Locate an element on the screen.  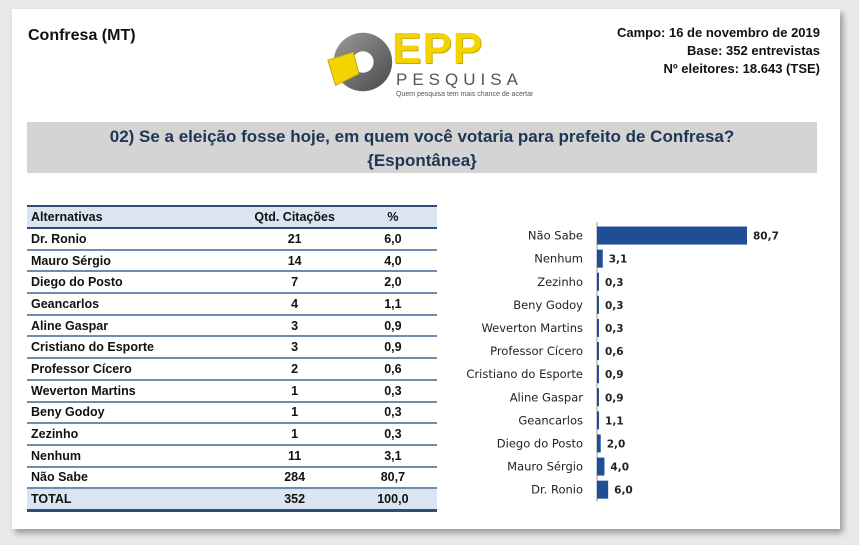
logo-title: EPP is located at coordinates (438, 48).